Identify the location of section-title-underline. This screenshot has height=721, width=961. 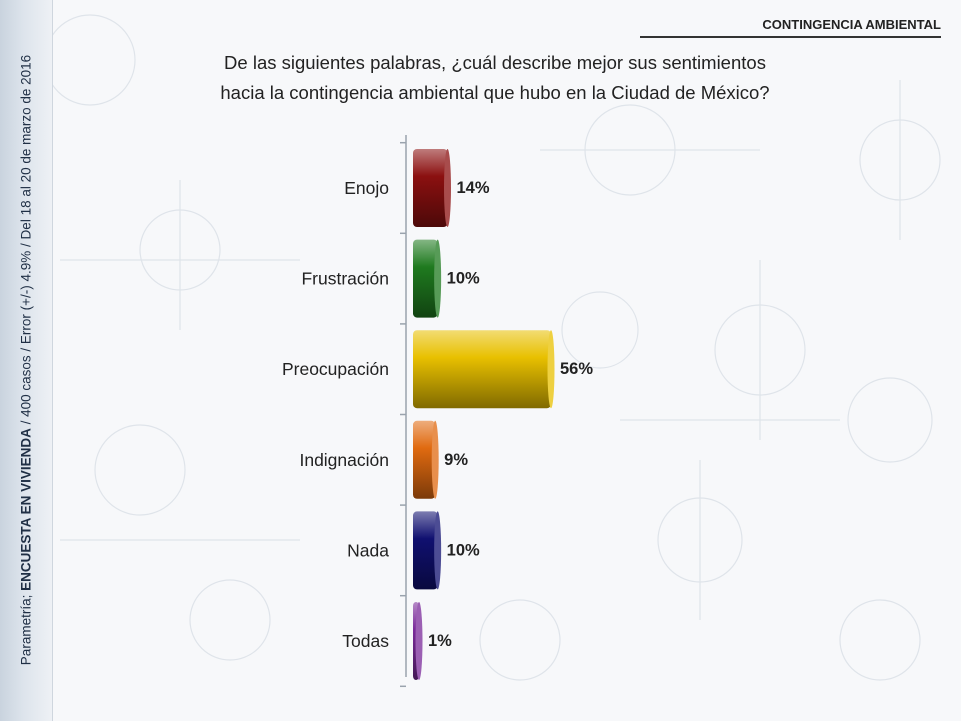
(790, 37).